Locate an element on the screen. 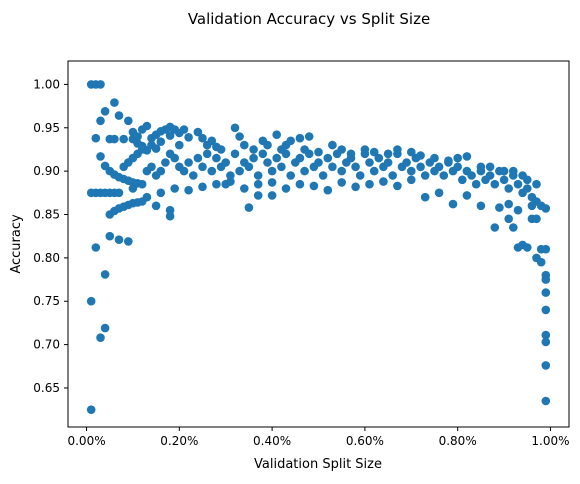  y-axis-label: Accuracy is located at coordinates (16, 244).